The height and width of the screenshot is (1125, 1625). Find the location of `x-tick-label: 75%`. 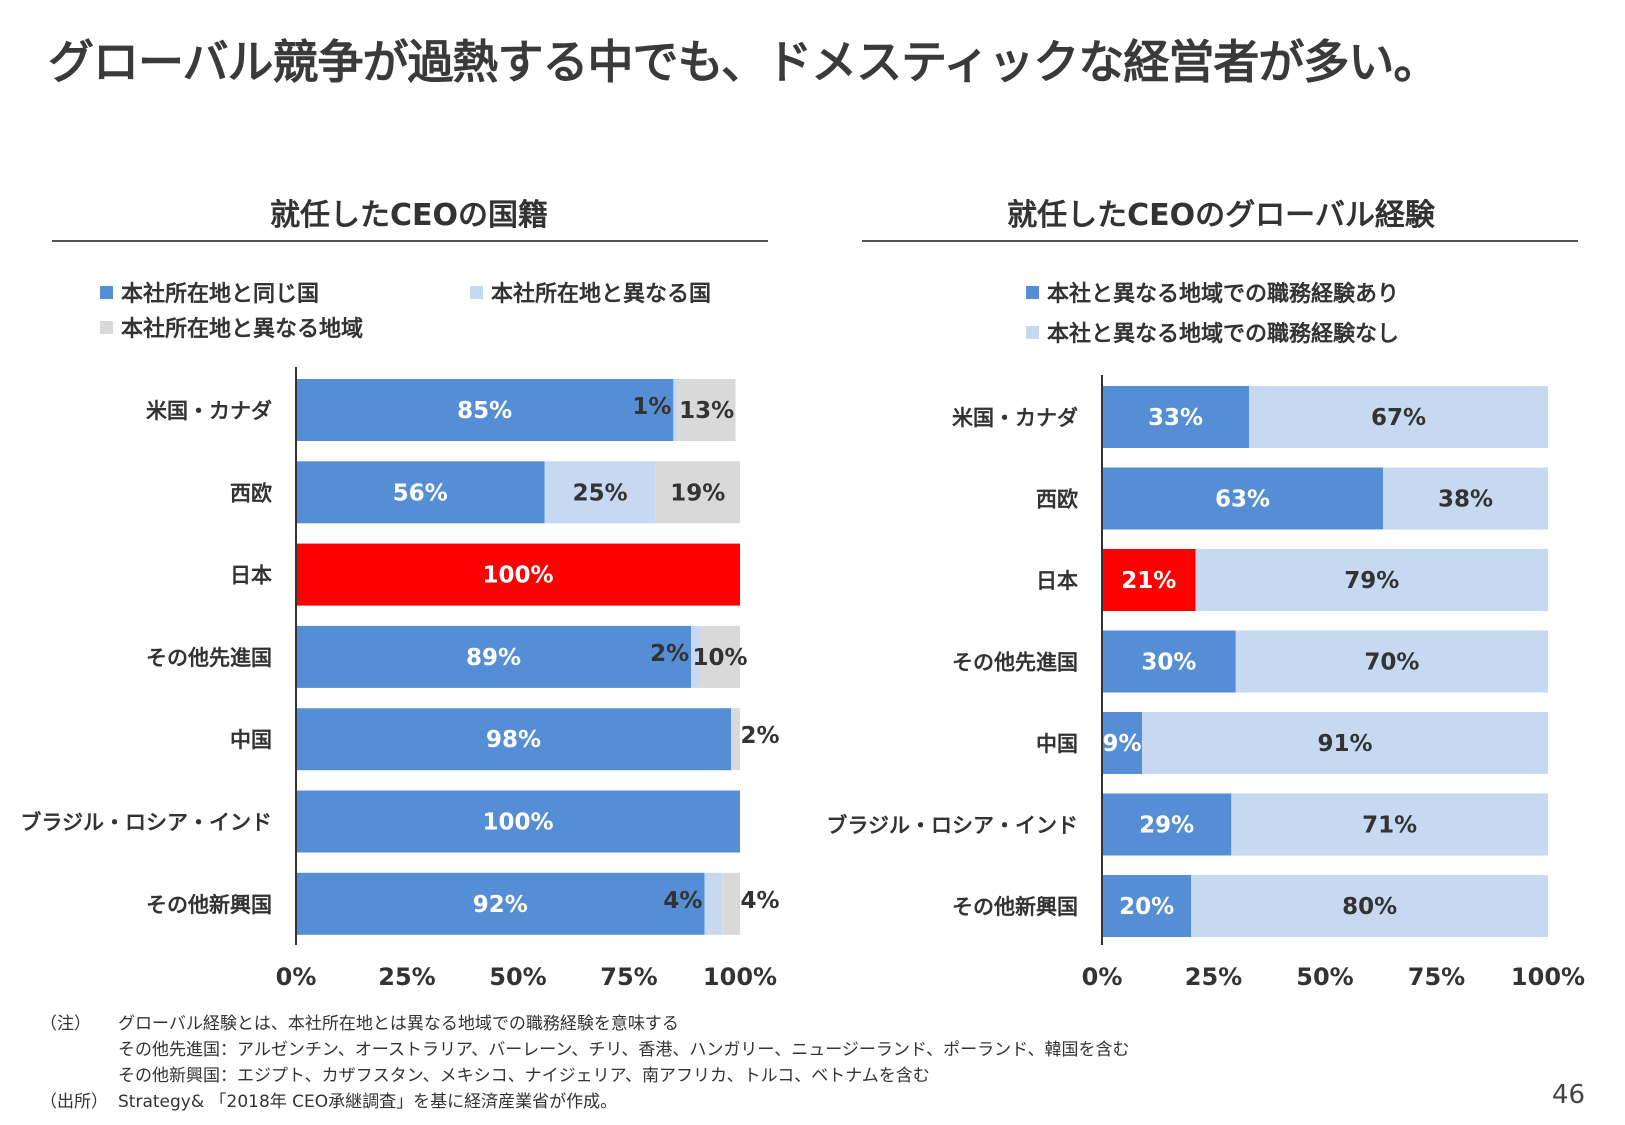

x-tick-label: 75% is located at coordinates (1436, 977).